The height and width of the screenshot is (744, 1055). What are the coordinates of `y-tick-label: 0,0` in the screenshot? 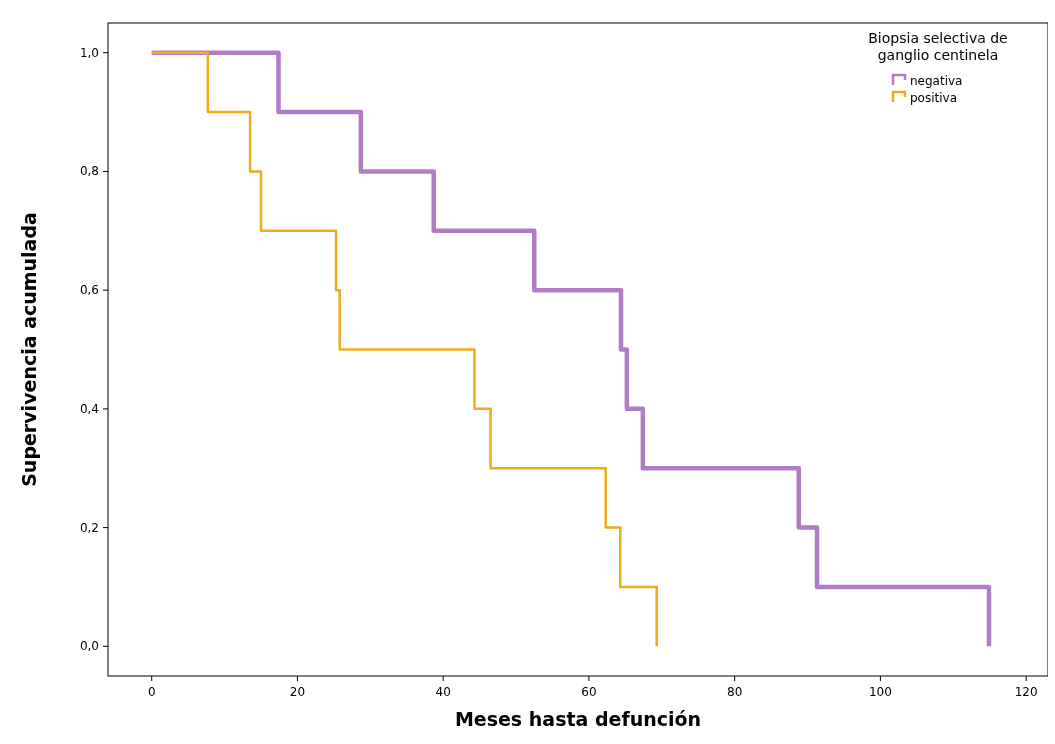 It's located at (89, 646).